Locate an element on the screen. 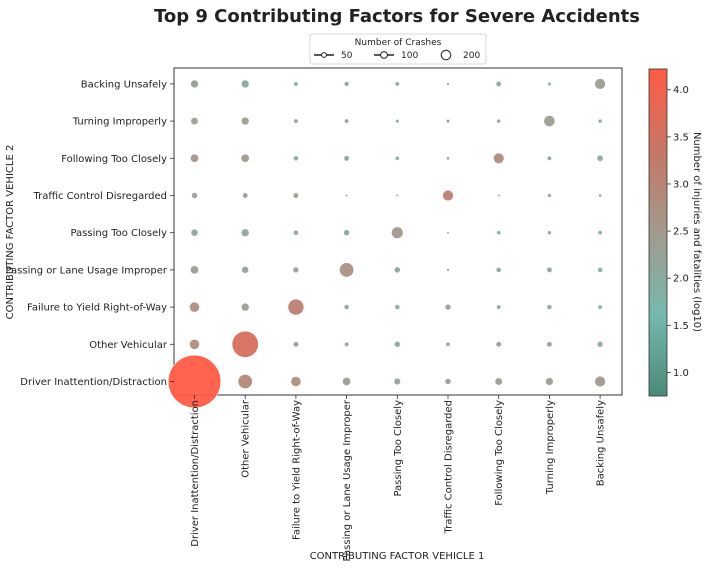 This screenshot has width=708, height=573. legend-title: Number of Crashes is located at coordinates (398, 43).